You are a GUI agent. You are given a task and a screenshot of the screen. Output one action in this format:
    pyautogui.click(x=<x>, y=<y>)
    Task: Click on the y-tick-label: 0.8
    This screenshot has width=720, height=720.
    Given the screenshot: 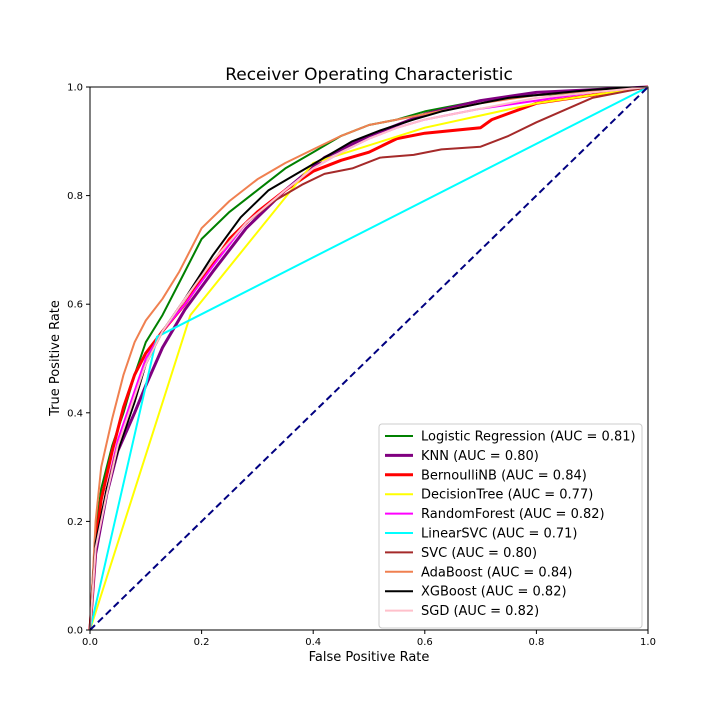 What is the action you would take?
    pyautogui.click(x=75, y=196)
    